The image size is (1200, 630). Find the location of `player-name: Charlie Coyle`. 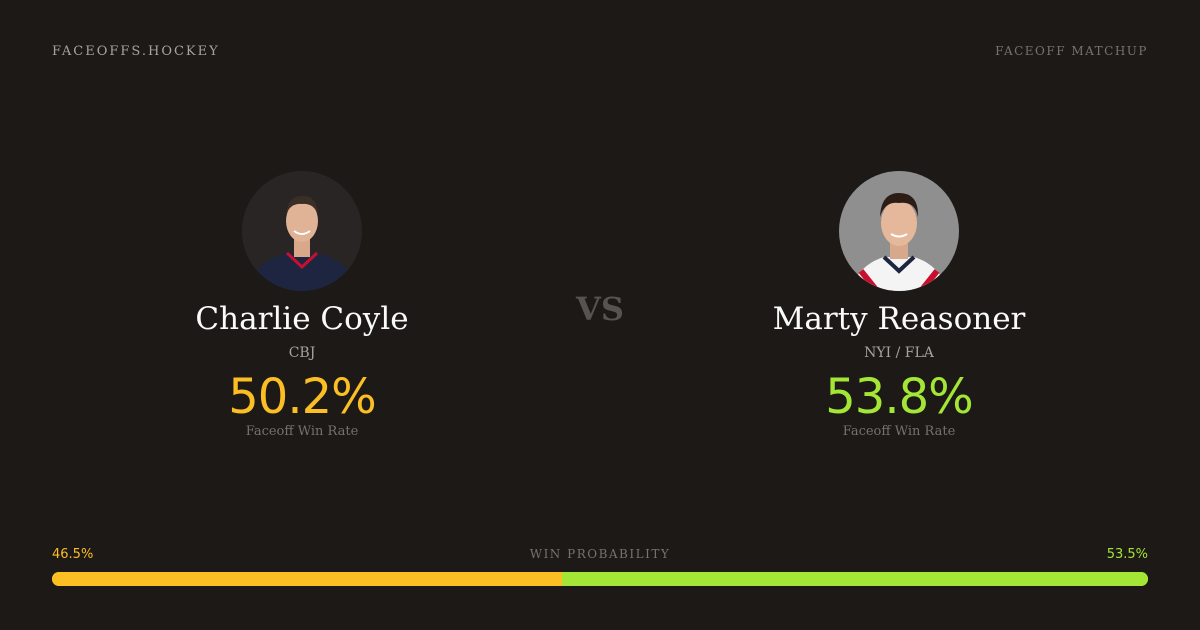

player-name: Charlie Coyle is located at coordinates (302, 319).